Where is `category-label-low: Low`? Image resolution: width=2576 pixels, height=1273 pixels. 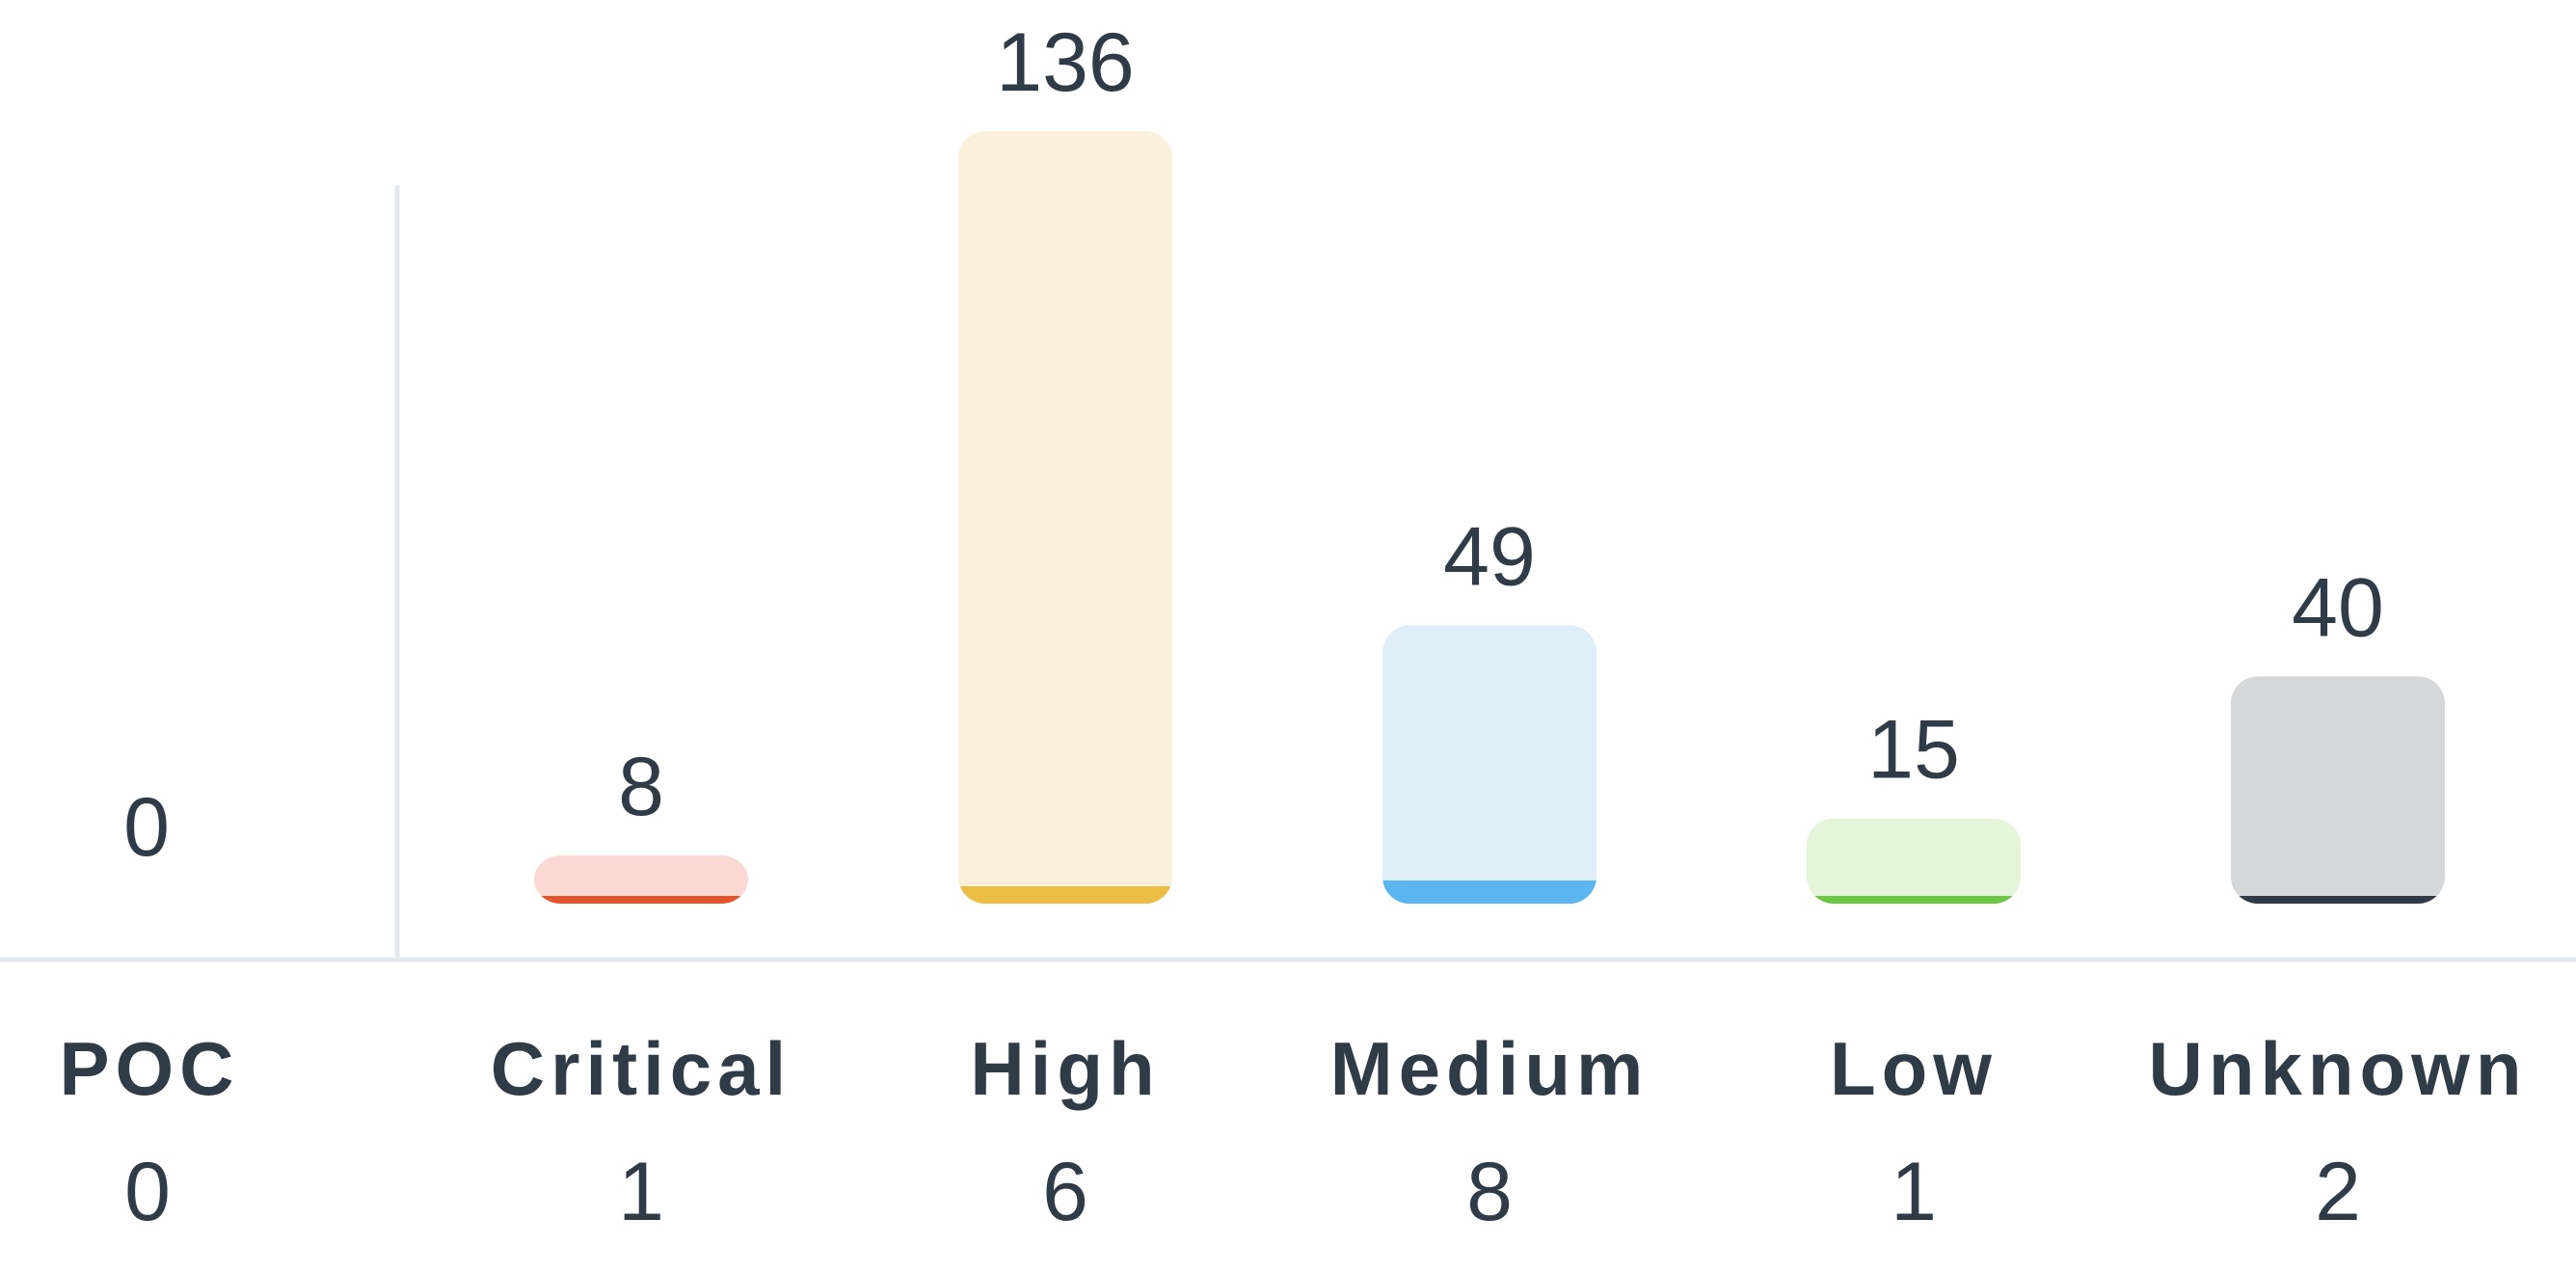
category-label-low: Low is located at coordinates (1914, 1068).